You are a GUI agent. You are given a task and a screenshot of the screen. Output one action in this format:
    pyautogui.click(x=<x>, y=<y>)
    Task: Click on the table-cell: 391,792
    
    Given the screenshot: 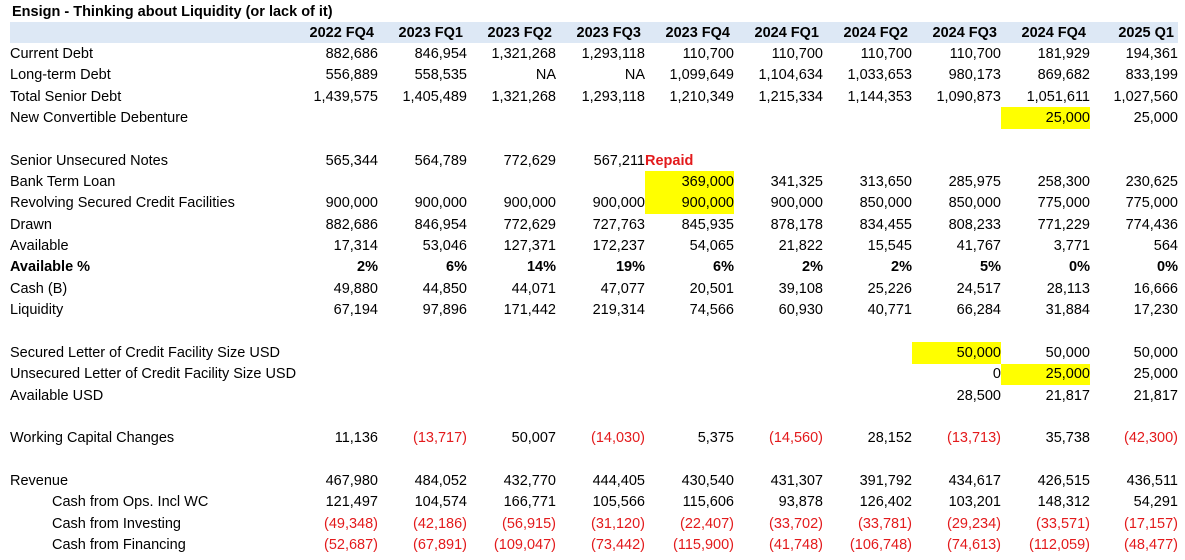 What is the action you would take?
    pyautogui.click(x=885, y=480)
    